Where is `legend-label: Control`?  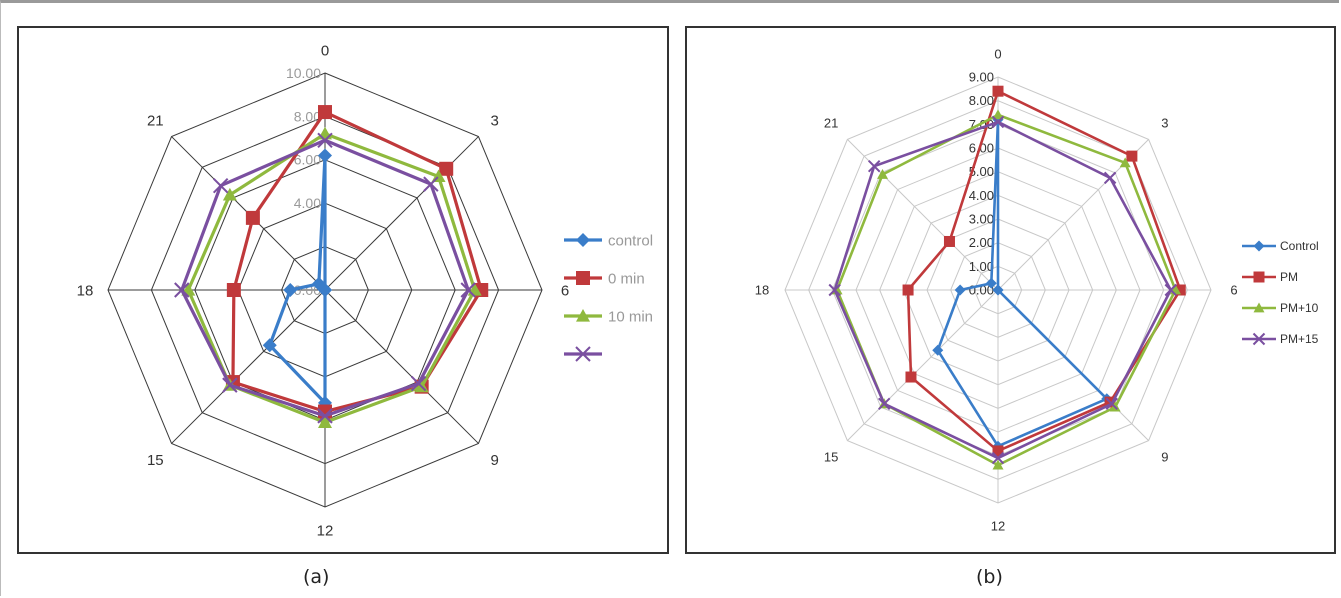 legend-label: Control is located at coordinates (1299, 246).